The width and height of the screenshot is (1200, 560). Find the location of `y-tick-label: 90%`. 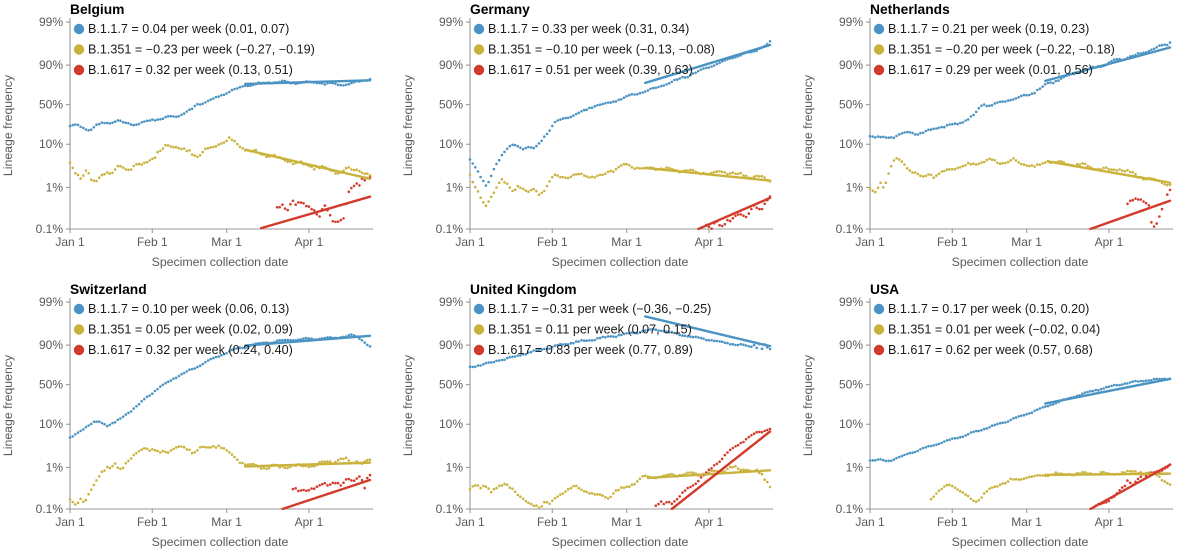

y-tick-label: 90% is located at coordinates (451, 345).